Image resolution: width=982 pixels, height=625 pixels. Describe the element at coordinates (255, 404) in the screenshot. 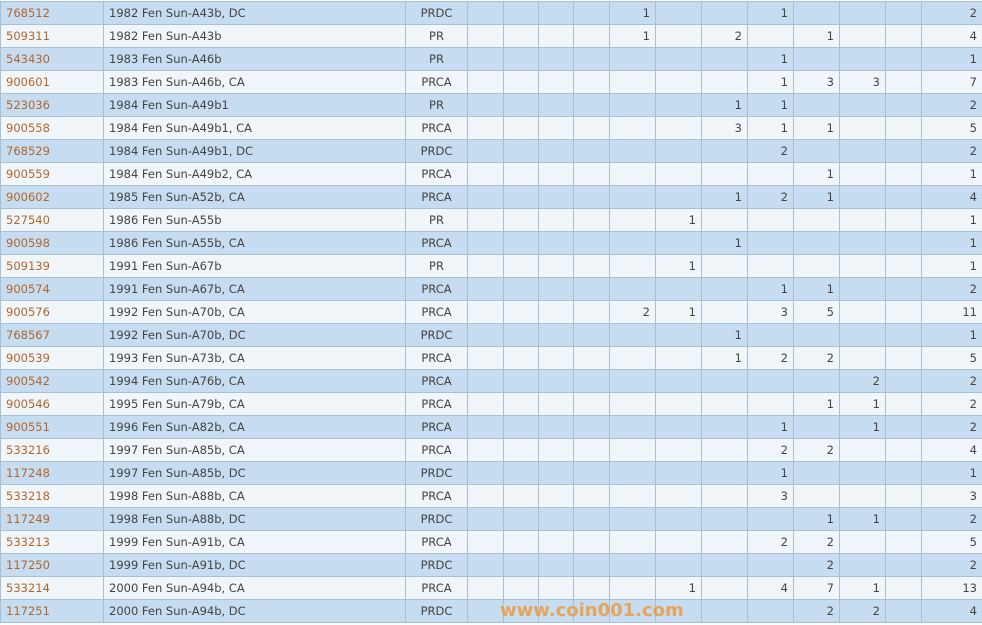

I see `coin-name-cell: 1995 Fen Sun-A79b, CA` at that location.